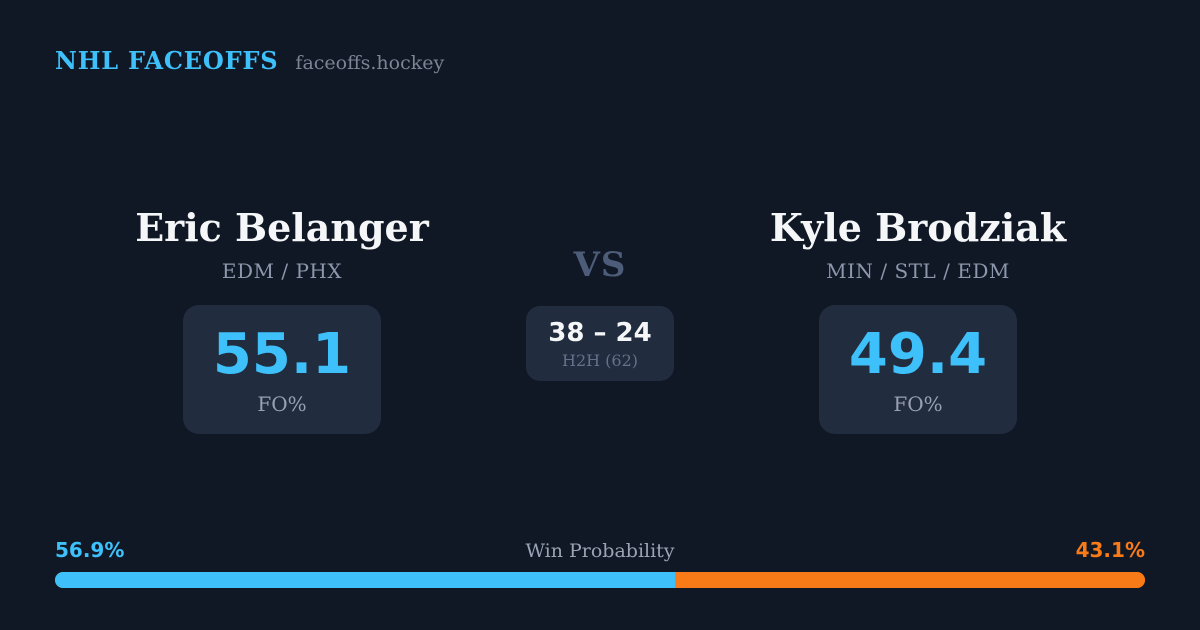 The image size is (1200, 630). I want to click on win-probability-right-pct: 43.1%, so click(1110, 550).